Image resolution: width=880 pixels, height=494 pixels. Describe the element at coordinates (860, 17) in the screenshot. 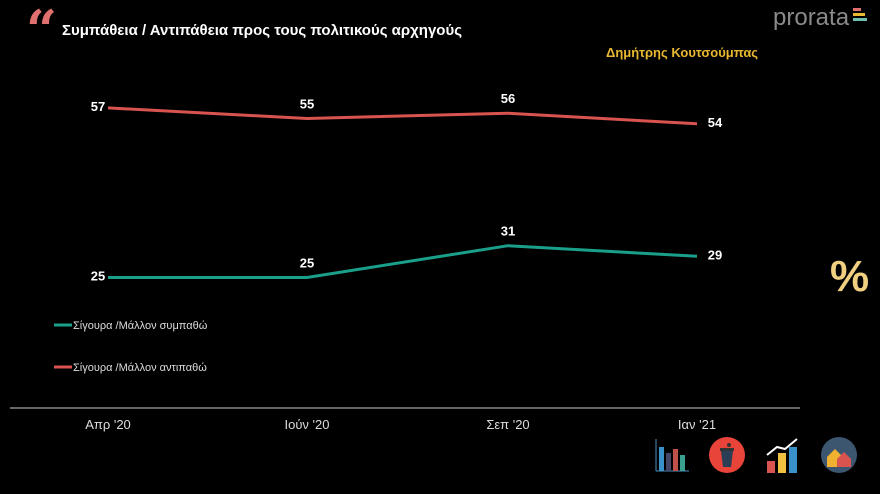

I see `logo-bars-icon` at that location.